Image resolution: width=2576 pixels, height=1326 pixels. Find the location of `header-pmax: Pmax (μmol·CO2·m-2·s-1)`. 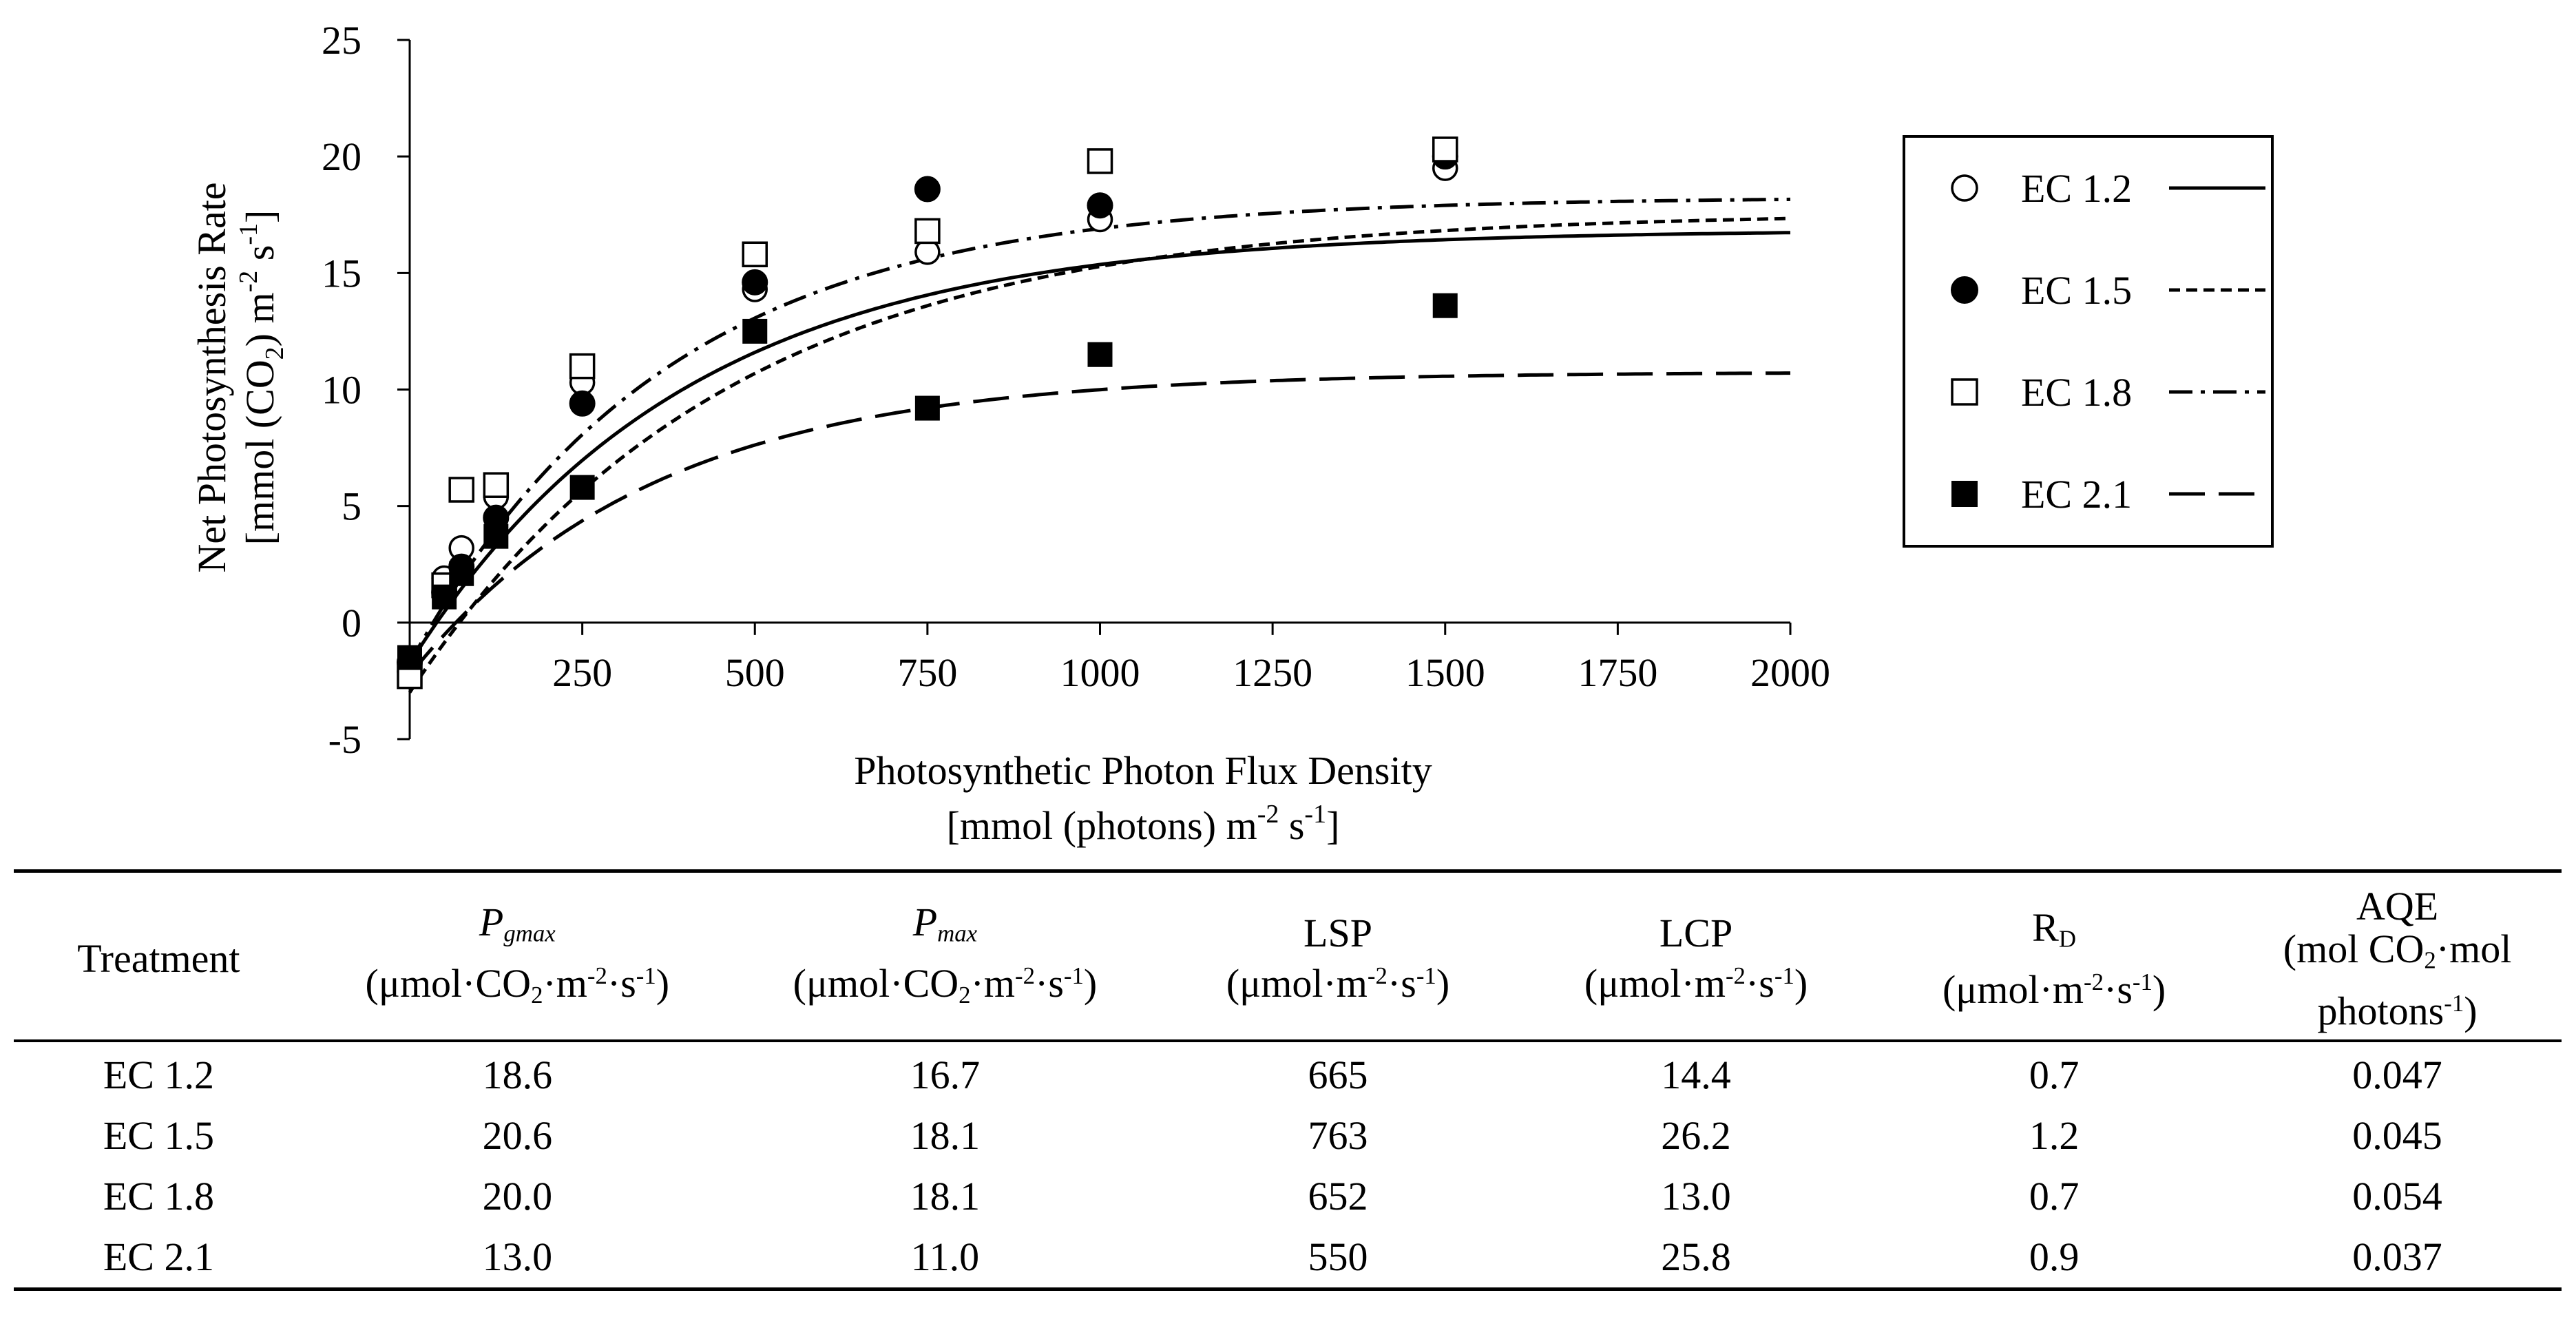

header-pmax: Pmax (μmol·CO2·m-2·s-1) is located at coordinates (945, 956).